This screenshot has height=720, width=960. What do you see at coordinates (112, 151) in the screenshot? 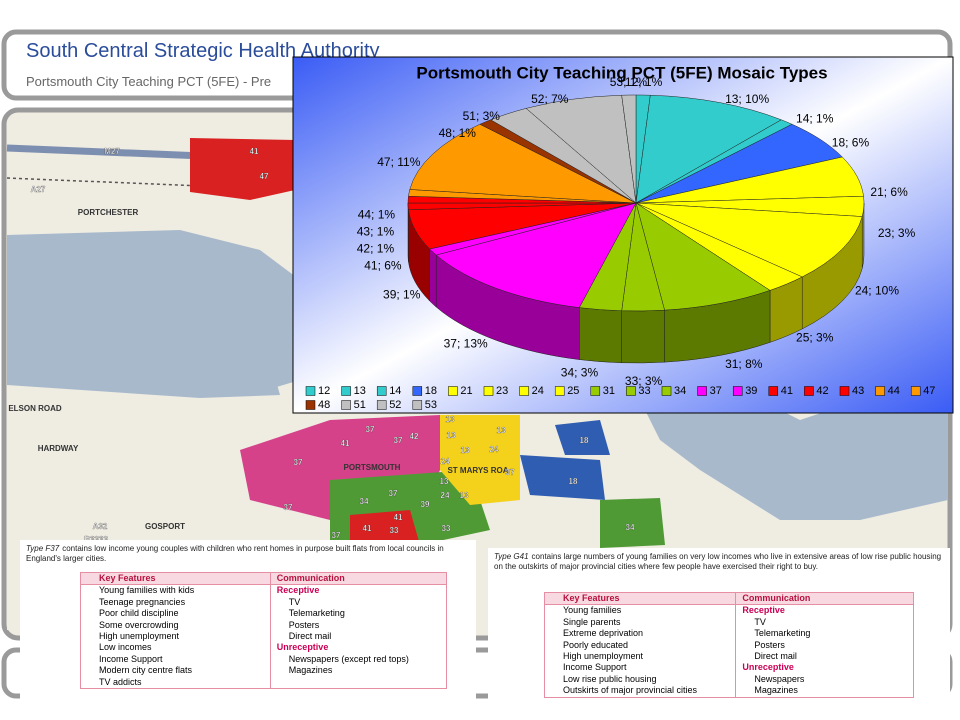
I see `map-label: M27` at bounding box center [112, 151].